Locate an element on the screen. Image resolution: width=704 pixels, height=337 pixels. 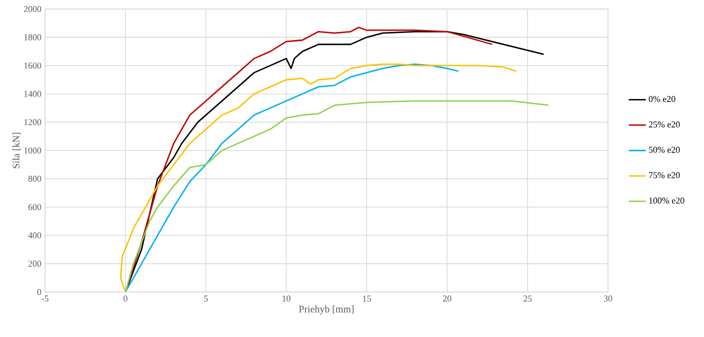
x-tick-label: 5 is located at coordinates (206, 299).